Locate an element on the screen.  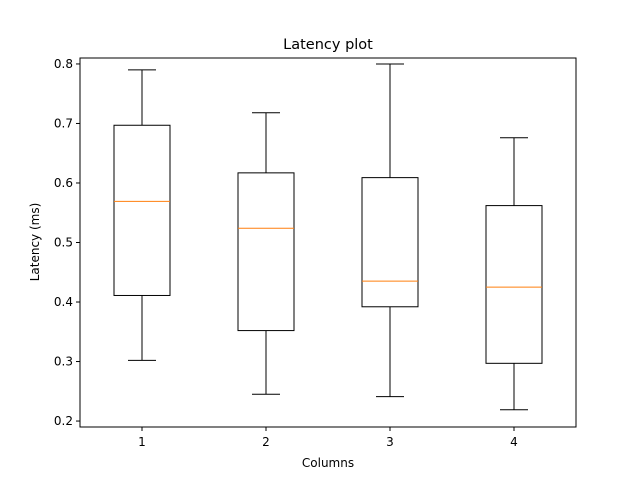
y-tick-label: 0.4 is located at coordinates (63, 302).